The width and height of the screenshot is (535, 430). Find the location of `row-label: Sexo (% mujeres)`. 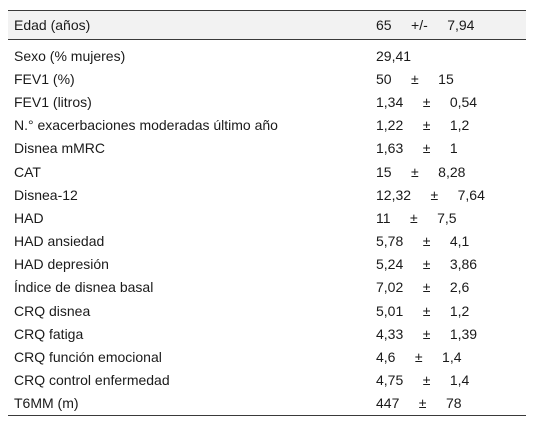

row-label: Sexo (% mujeres) is located at coordinates (70, 55).